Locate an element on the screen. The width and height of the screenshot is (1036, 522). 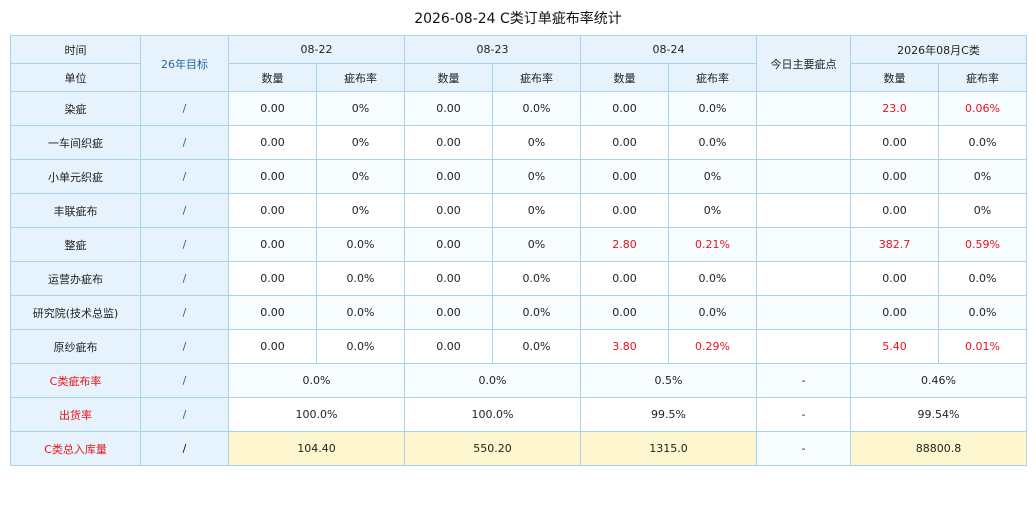
month-rate-cell: 0% is located at coordinates (982, 210).